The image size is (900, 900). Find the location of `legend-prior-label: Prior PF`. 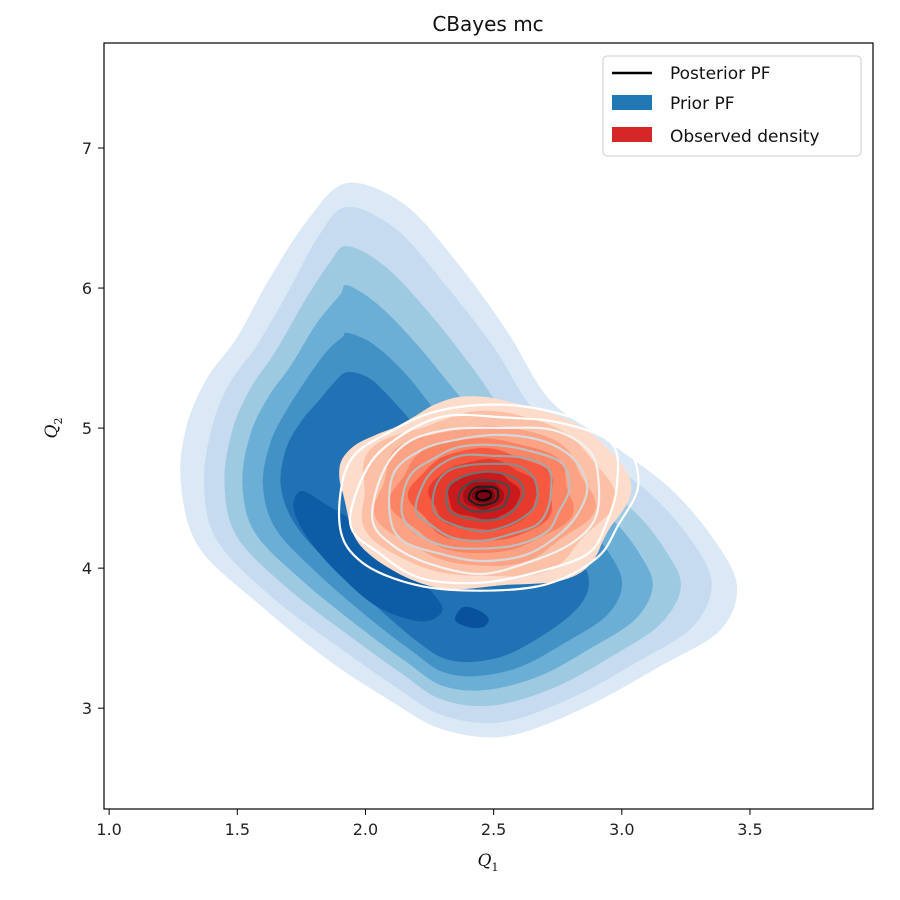

legend-prior-label: Prior PF is located at coordinates (702, 104).